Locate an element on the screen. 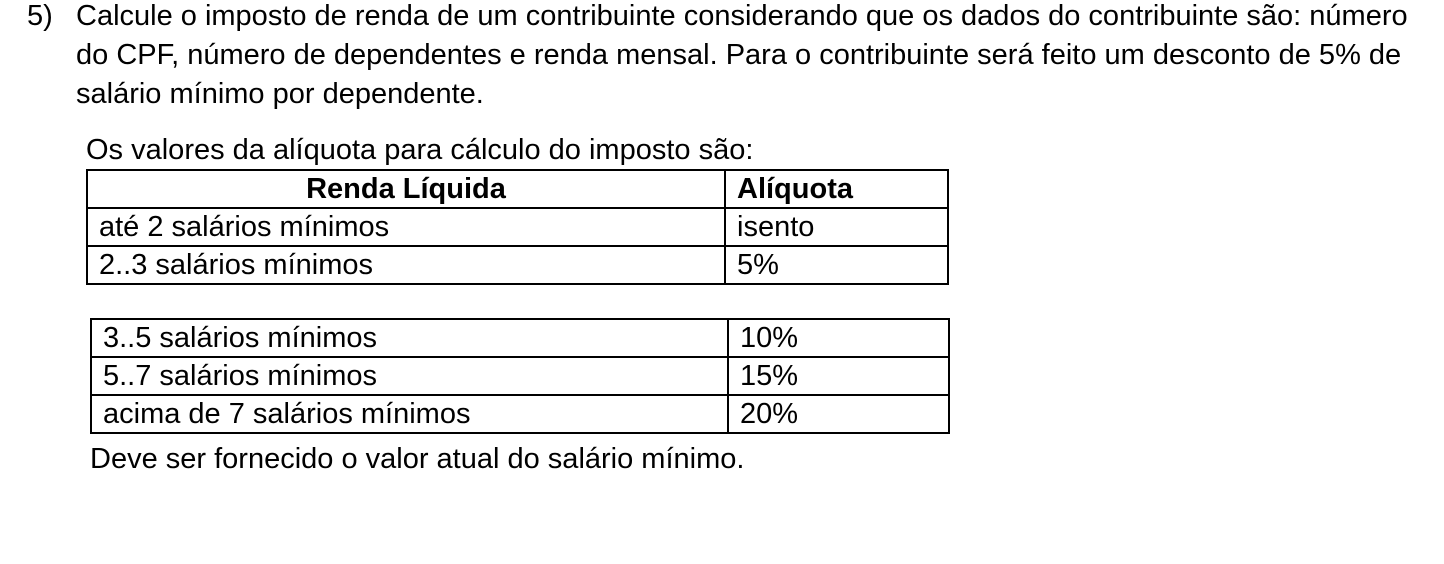 The image size is (1444, 564). rate-cell: 10% is located at coordinates (838, 338).